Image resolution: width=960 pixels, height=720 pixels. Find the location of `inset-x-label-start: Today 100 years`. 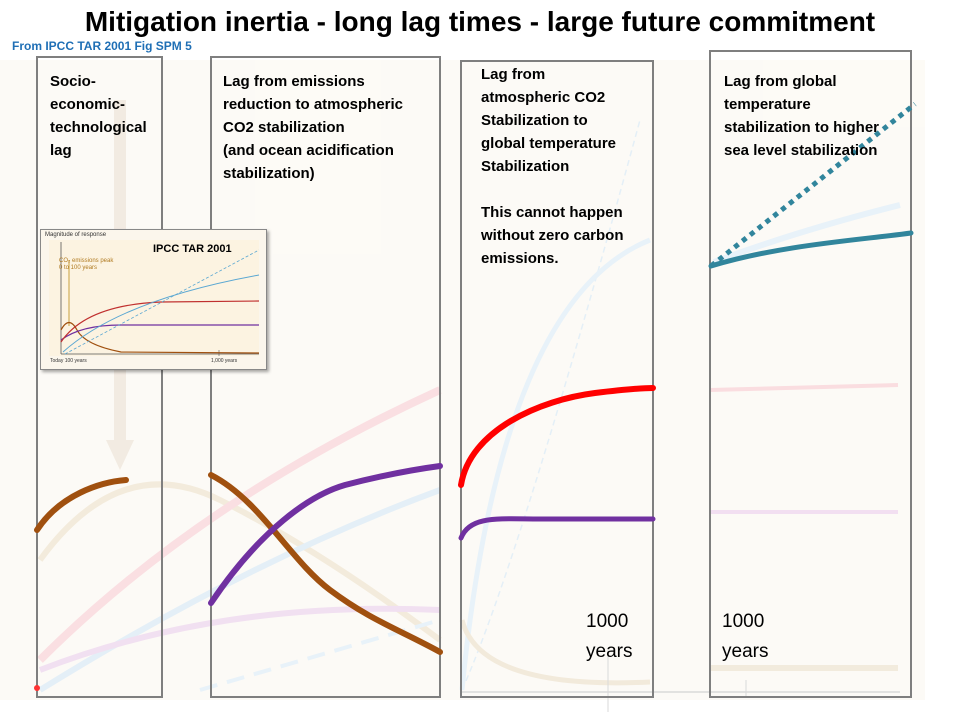

inset-x-label-start: Today 100 years is located at coordinates (68, 361).